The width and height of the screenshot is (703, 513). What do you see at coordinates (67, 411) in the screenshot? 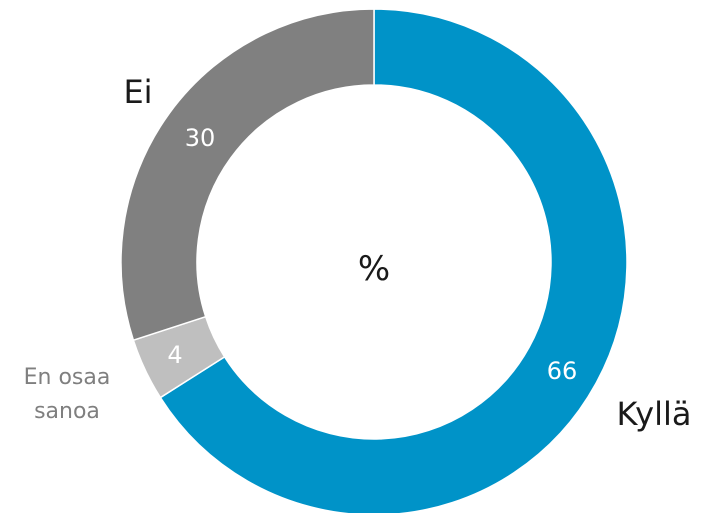
I see `category-label-en-osaa-sanoa-line2: sanoa` at bounding box center [67, 411].